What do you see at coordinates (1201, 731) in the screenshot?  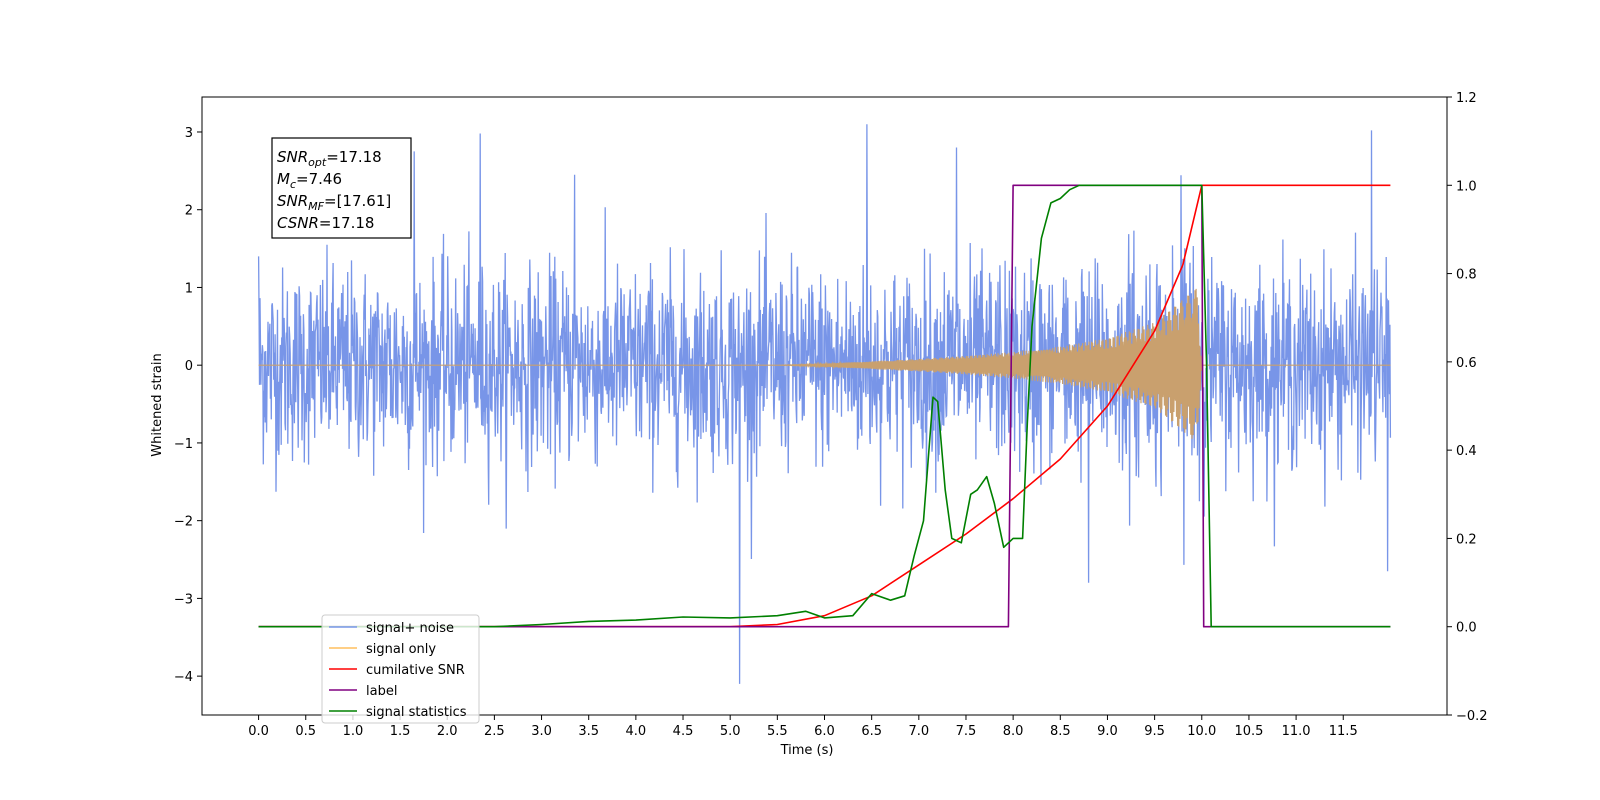 I see `x-tick-label: 10.0` at bounding box center [1201, 731].